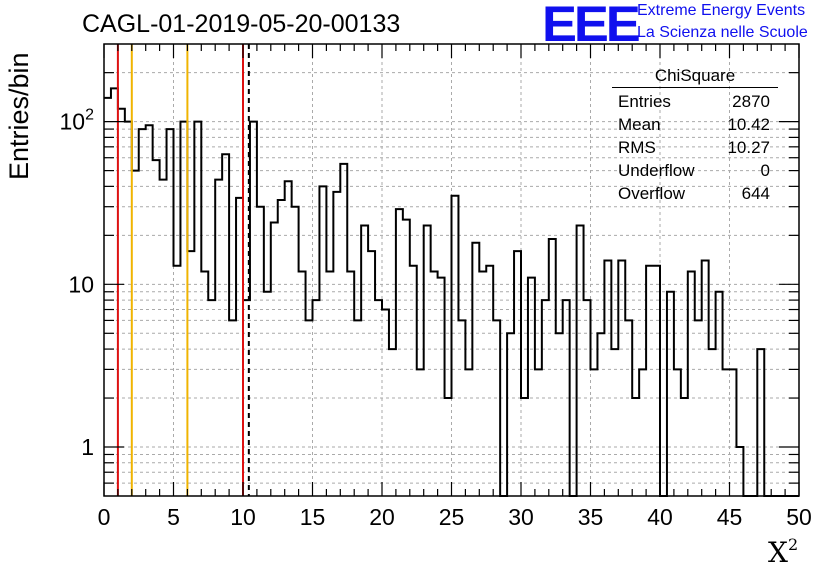 The height and width of the screenshot is (572, 836). What do you see at coordinates (722, 32) in the screenshot?
I see `logo-caption-line2: La Scienza nelle Scuole` at bounding box center [722, 32].